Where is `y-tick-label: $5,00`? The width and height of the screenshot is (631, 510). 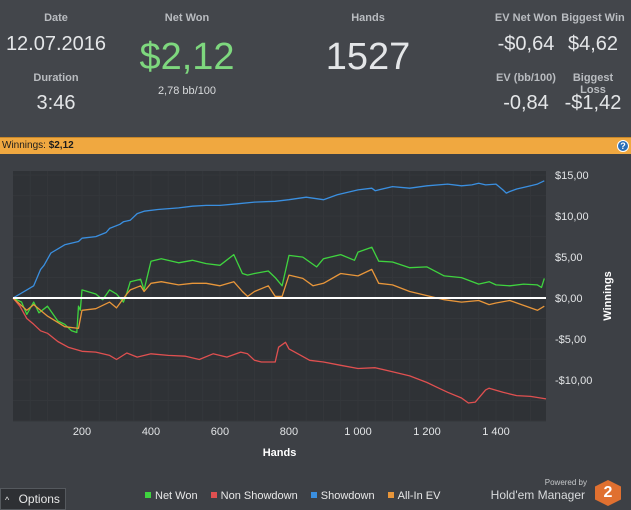 y-tick-label: $5,00 is located at coordinates (569, 258).